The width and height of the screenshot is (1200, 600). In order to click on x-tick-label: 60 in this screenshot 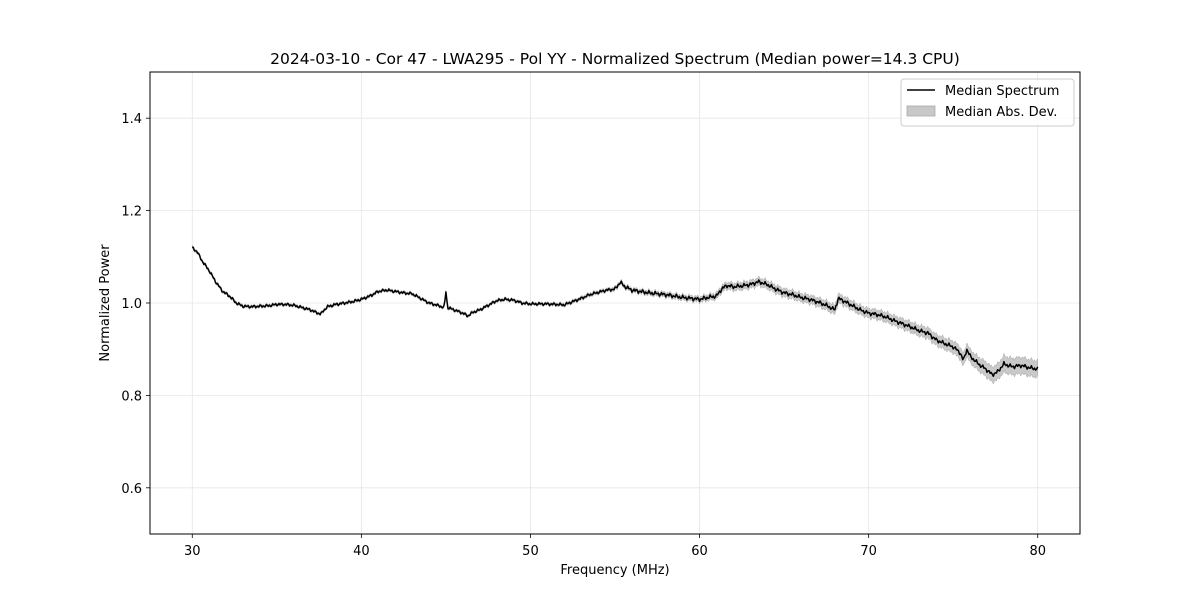, I will do `click(699, 551)`.